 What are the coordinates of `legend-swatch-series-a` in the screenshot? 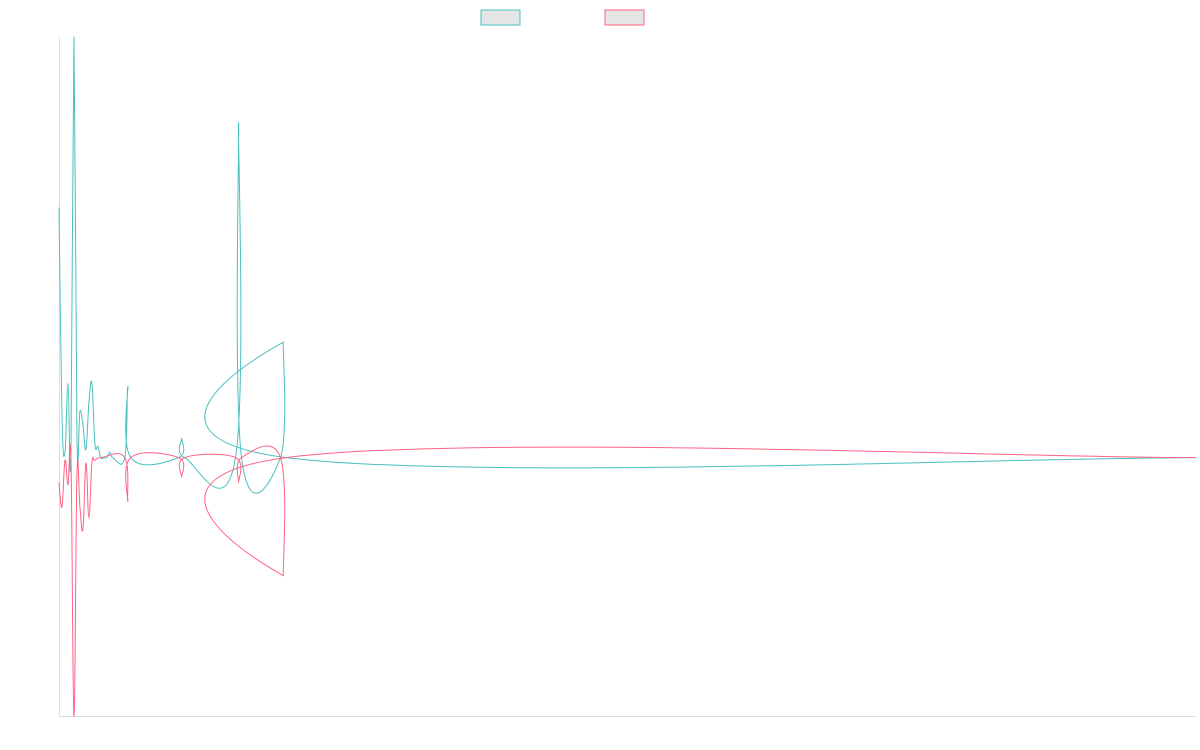 It's located at (500, 17).